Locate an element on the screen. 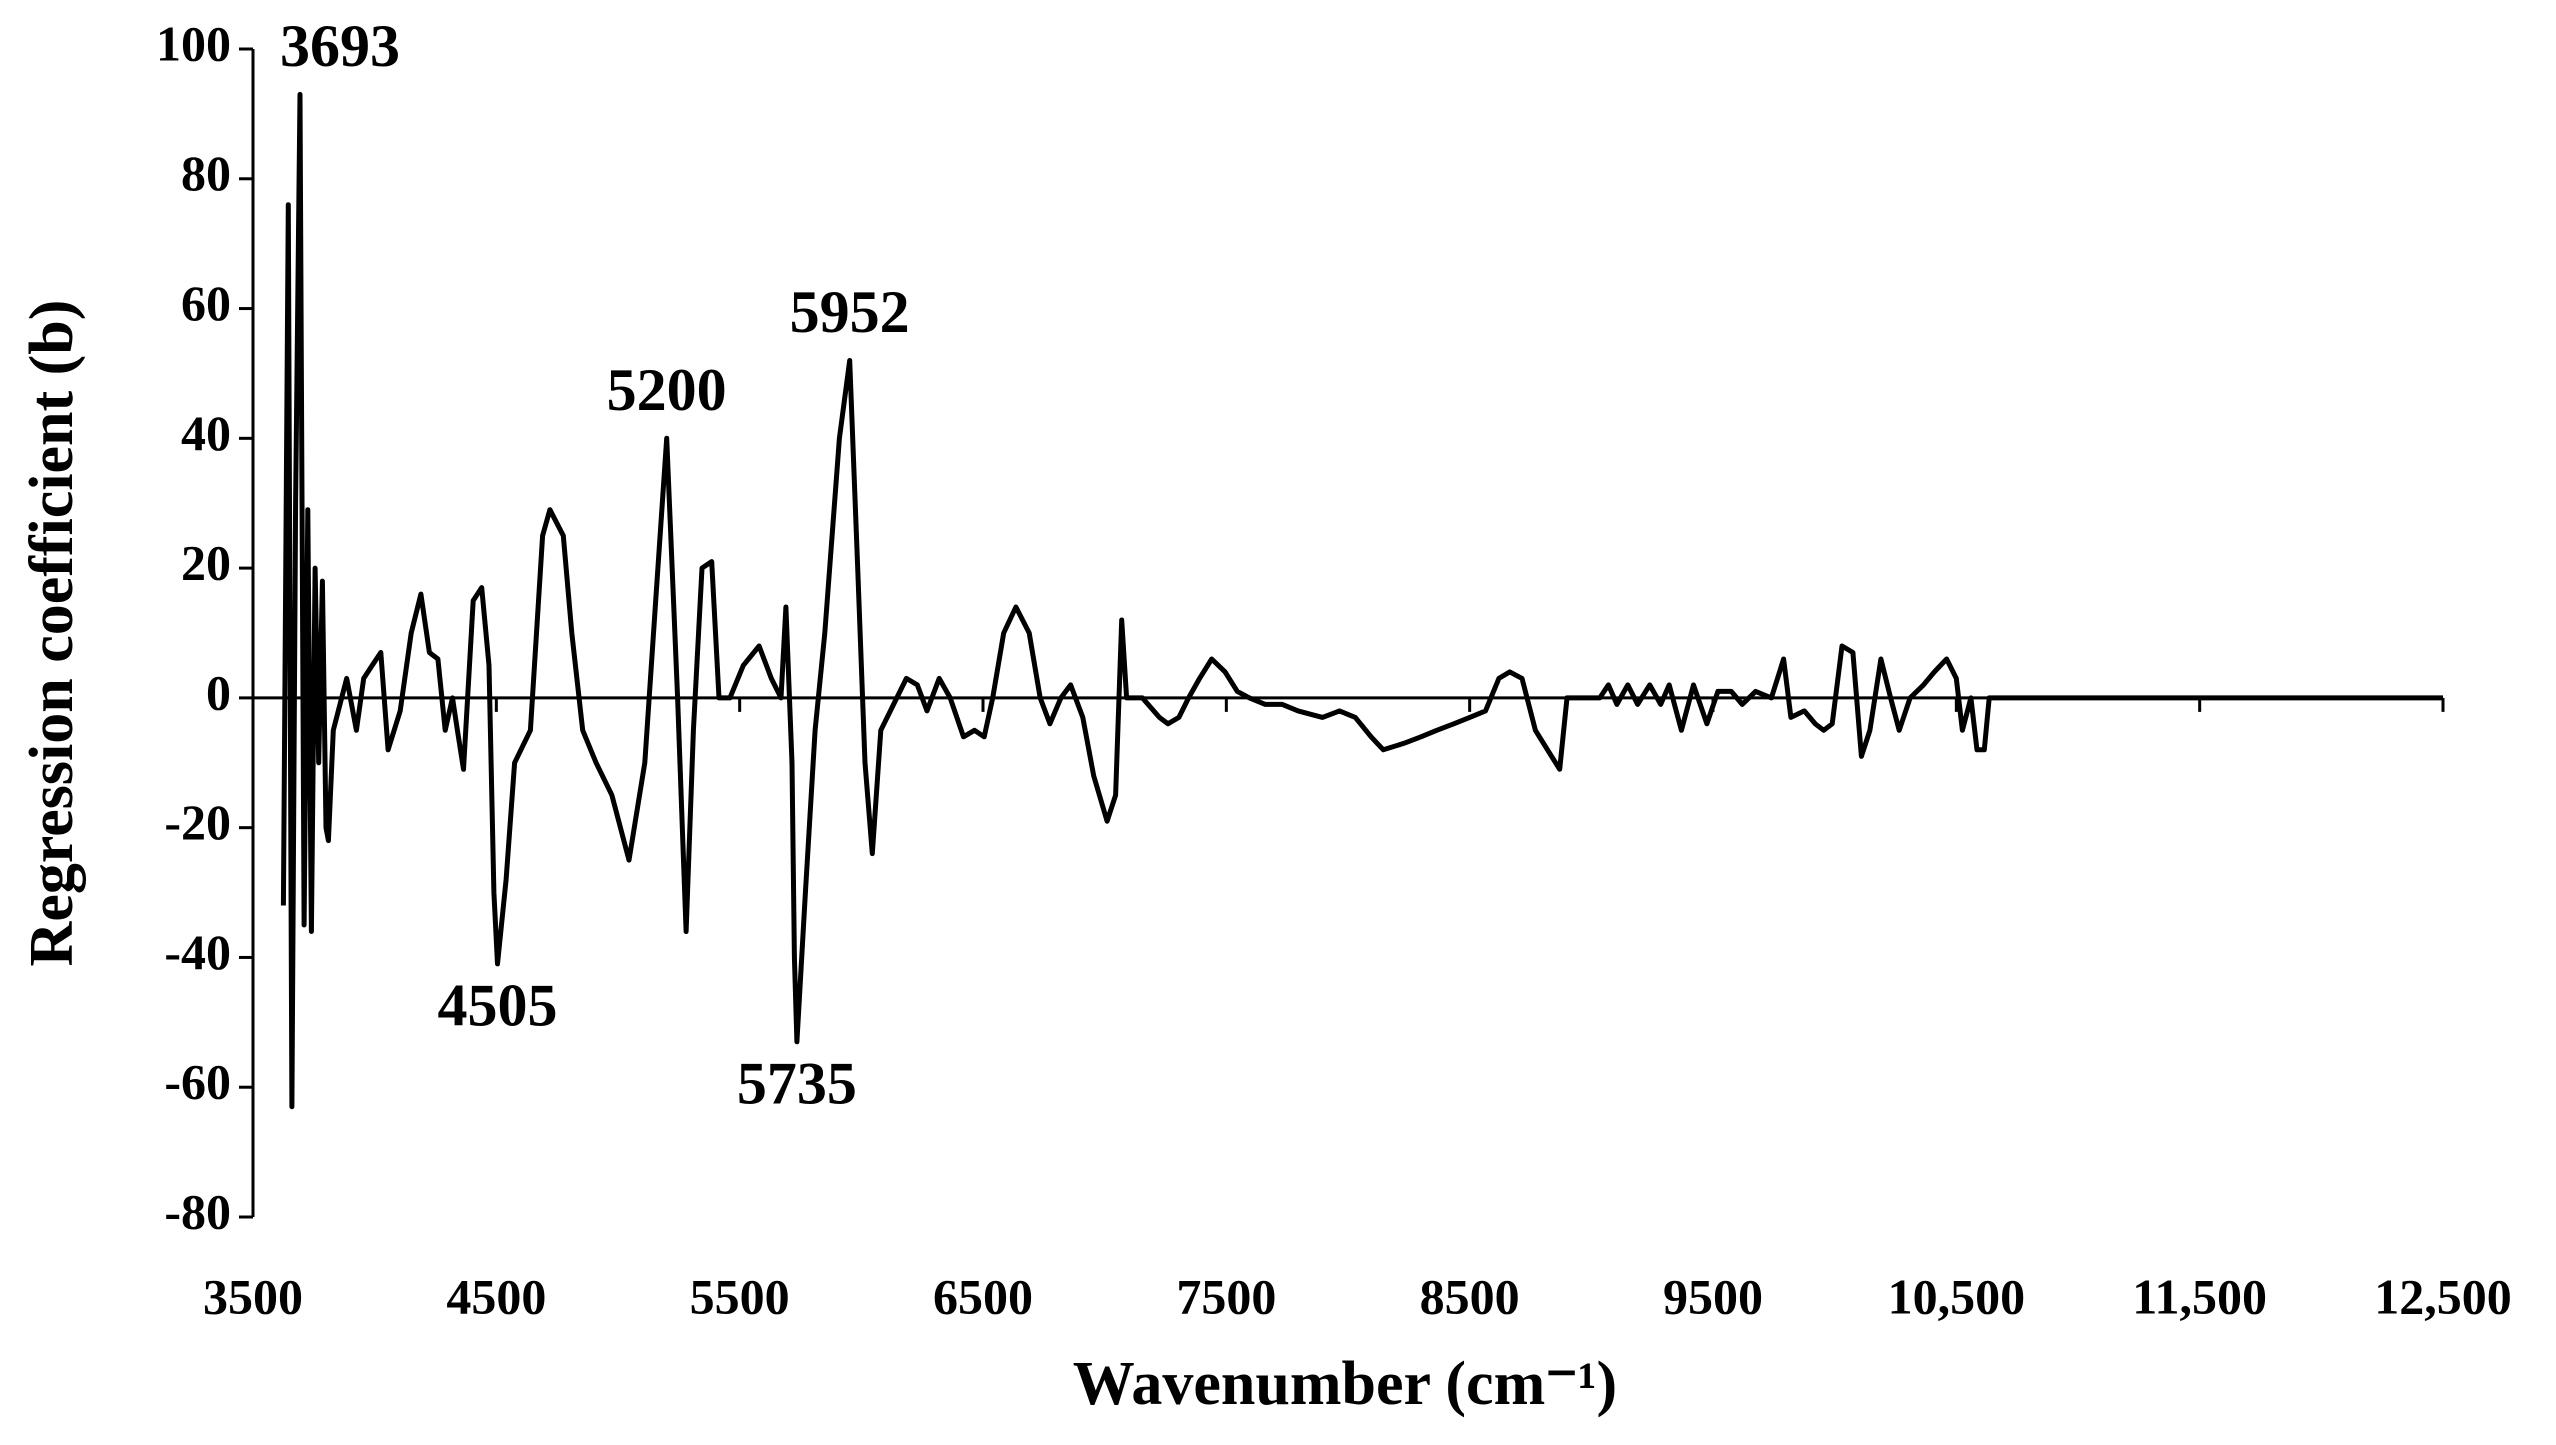  y-tick-label: -20 is located at coordinates (197, 822).